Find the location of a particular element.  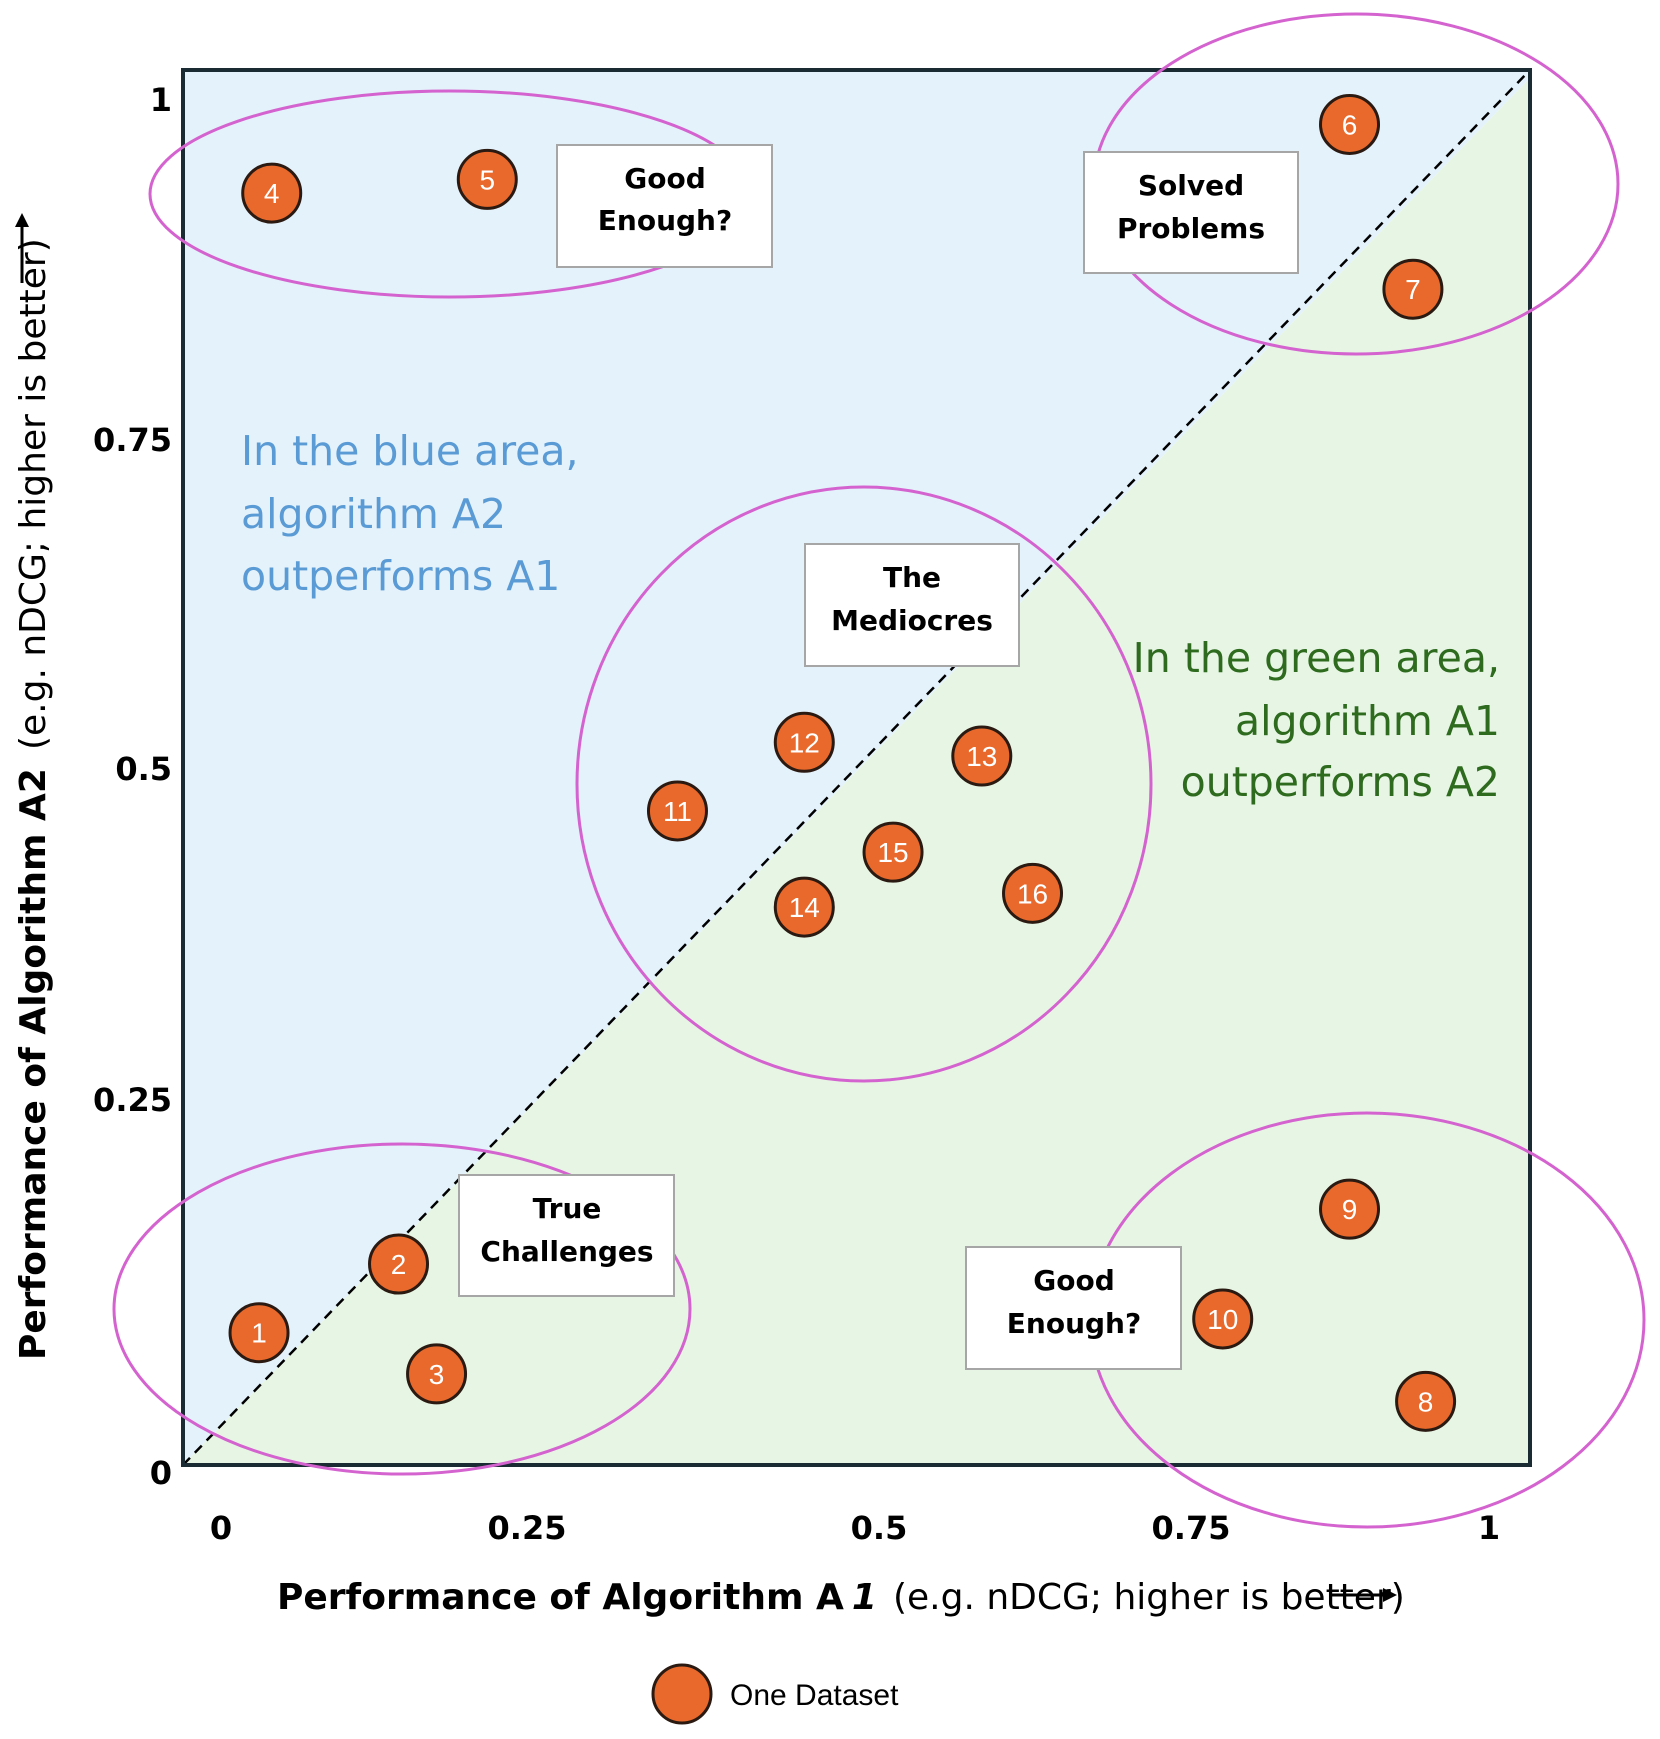

data-point: 14 is located at coordinates (804, 907).